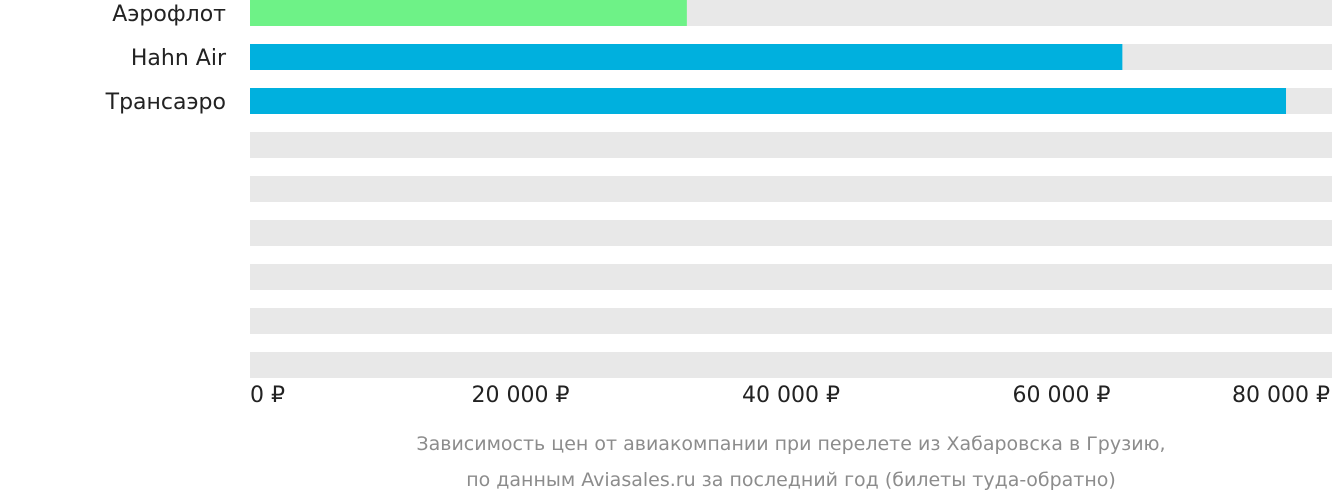 Image resolution: width=1332 pixels, height=502 pixels. Describe the element at coordinates (791, 395) in the screenshot. I see `x-tick-label: 40 000 ₽` at that location.